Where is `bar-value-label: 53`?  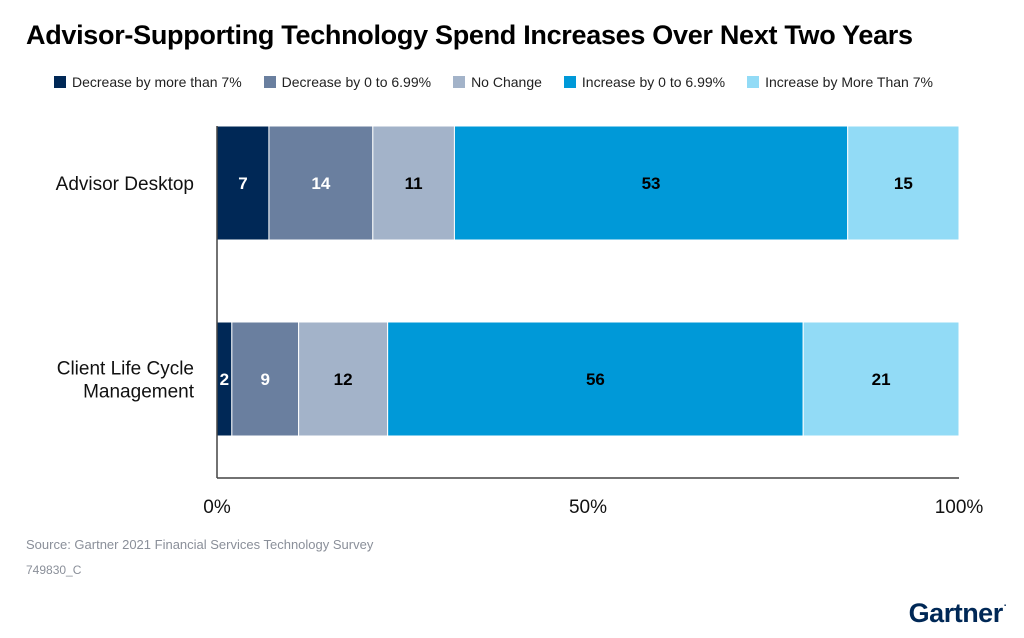
bar-value-label: 53 is located at coordinates (651, 183).